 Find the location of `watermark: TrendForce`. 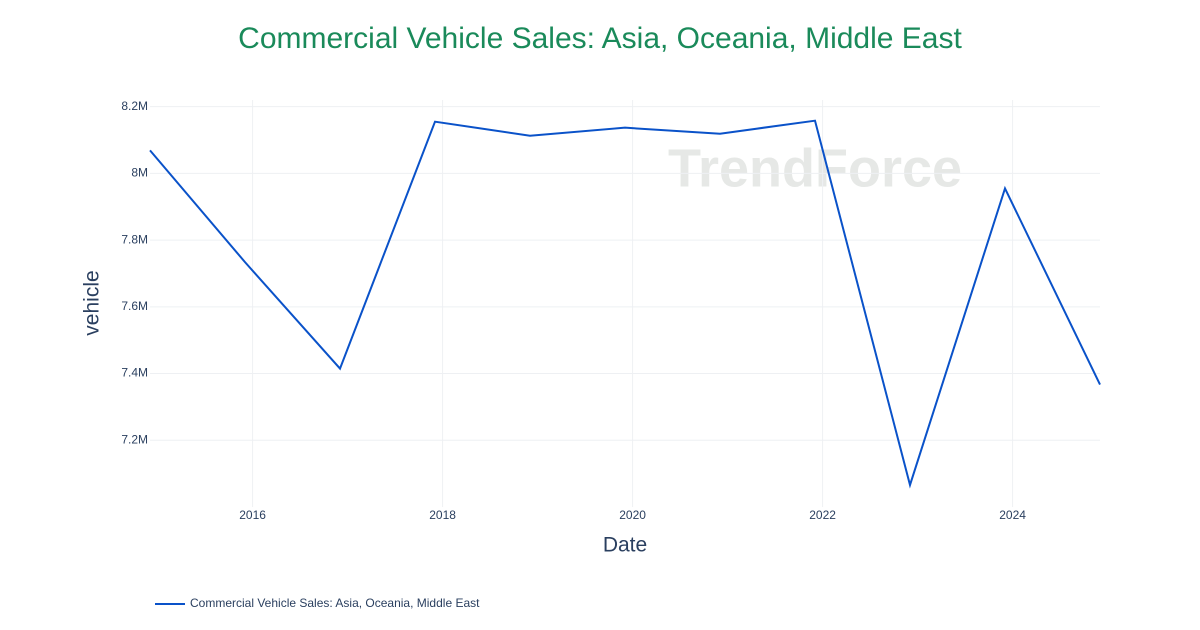

watermark: TrendForce is located at coordinates (815, 168).